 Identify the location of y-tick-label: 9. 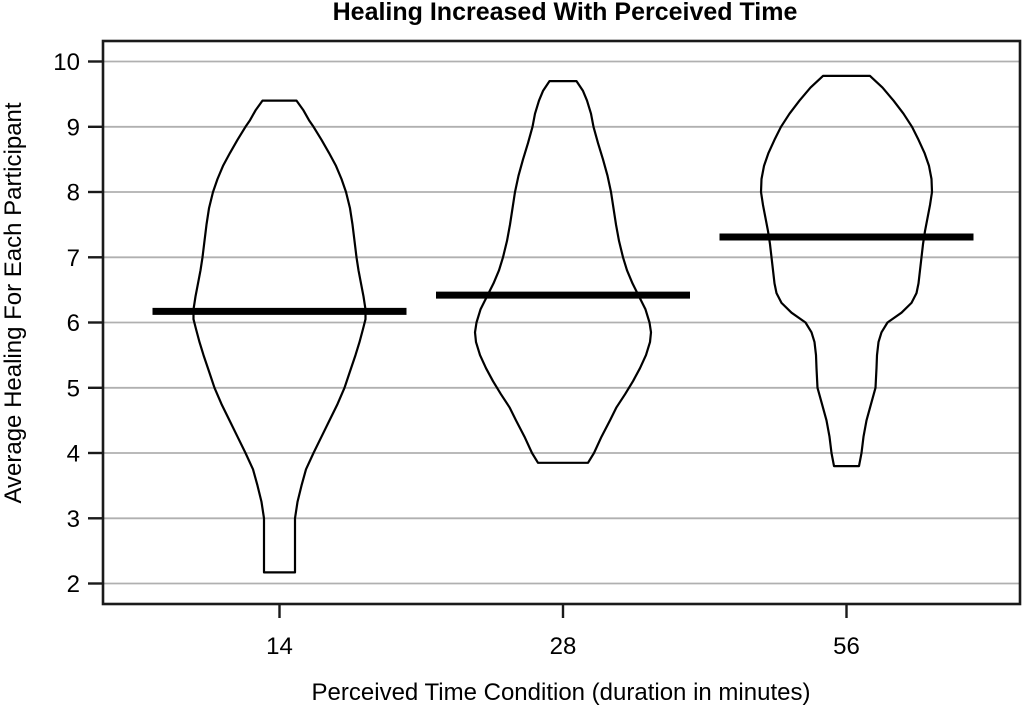
(73, 127).